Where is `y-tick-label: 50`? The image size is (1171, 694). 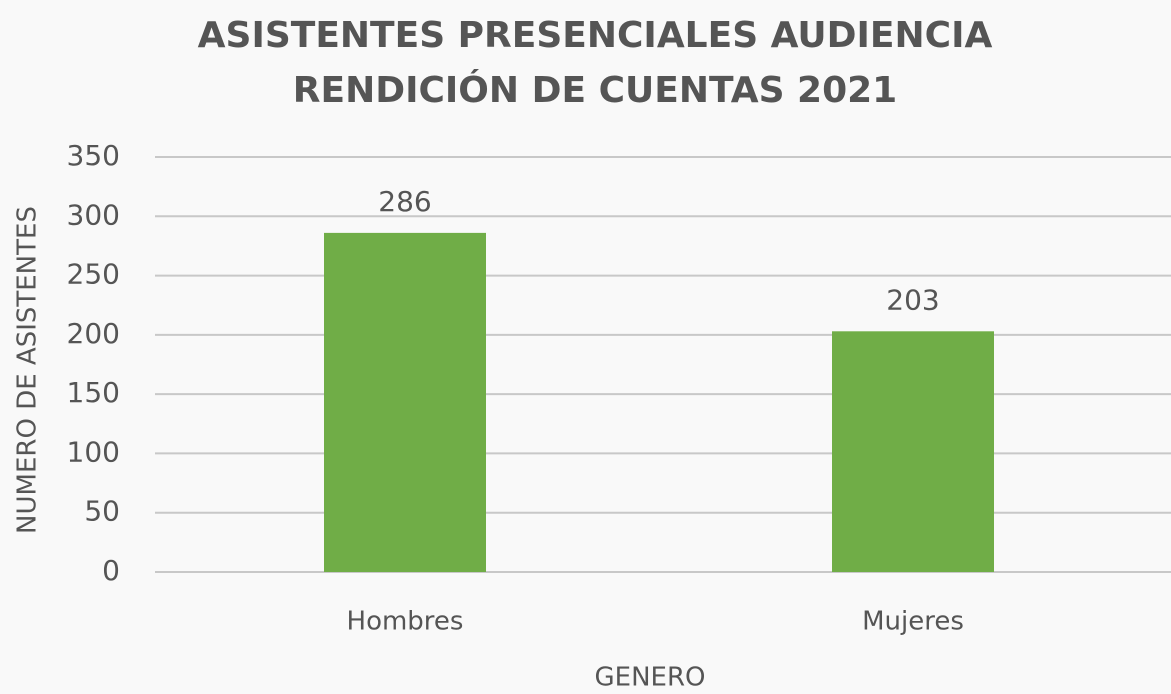
y-tick-label: 50 is located at coordinates (102, 511).